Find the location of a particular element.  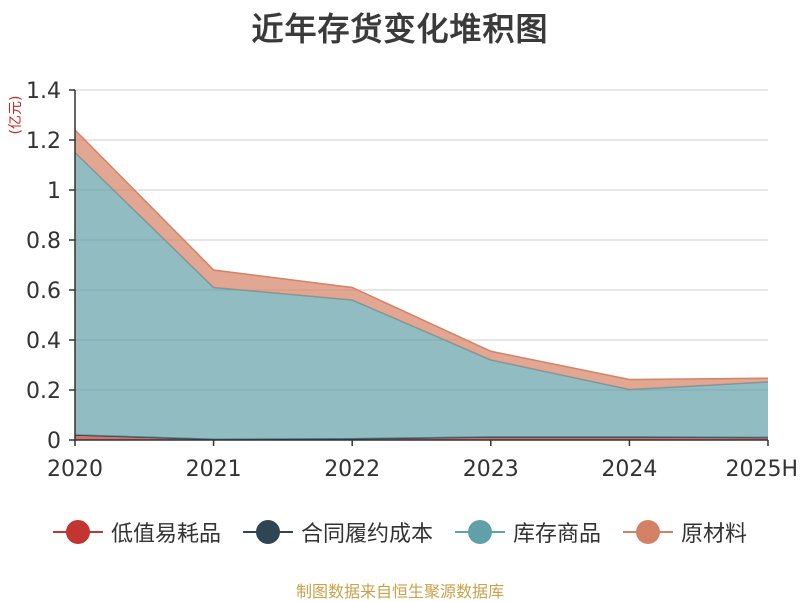

y-tick-label: 0.4 is located at coordinates (43, 341).